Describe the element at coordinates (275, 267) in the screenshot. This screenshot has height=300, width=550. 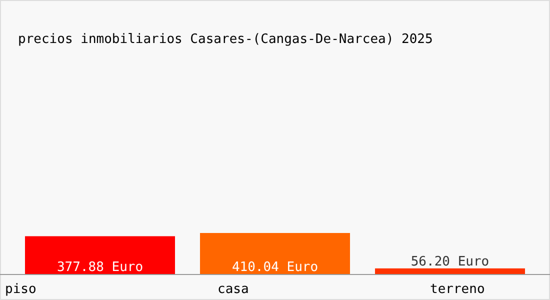
I see `data-label: 410.04 Euro` at that location.